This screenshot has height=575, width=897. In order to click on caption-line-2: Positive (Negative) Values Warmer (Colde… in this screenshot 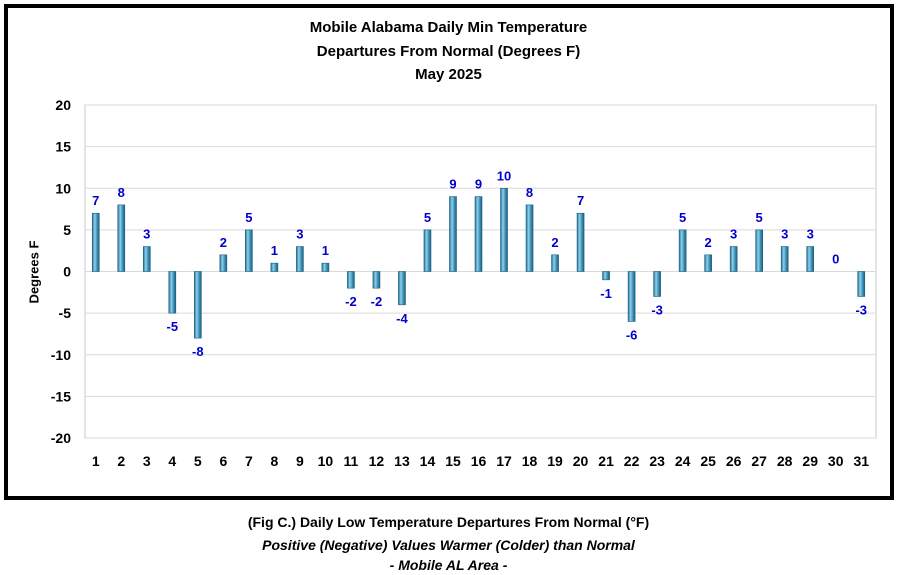, I will do `click(448, 545)`.